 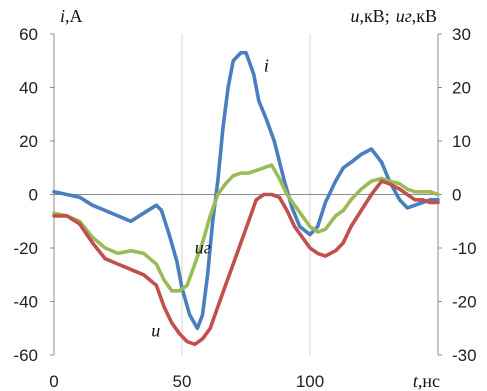 What do you see at coordinates (25, 302) in the screenshot?
I see `y-left-tick-label: -40` at bounding box center [25, 302].